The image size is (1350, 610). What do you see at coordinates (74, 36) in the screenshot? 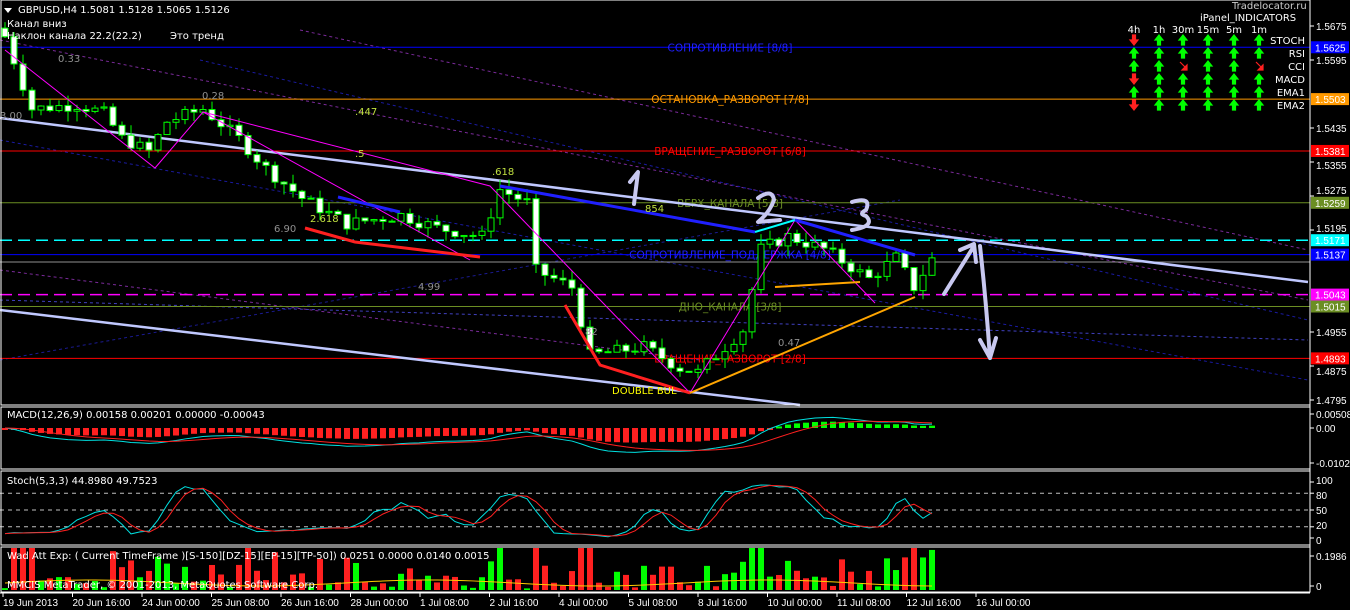
I see `channel-slope: Наклон канала 22.2(22.2)` at bounding box center [74, 36].